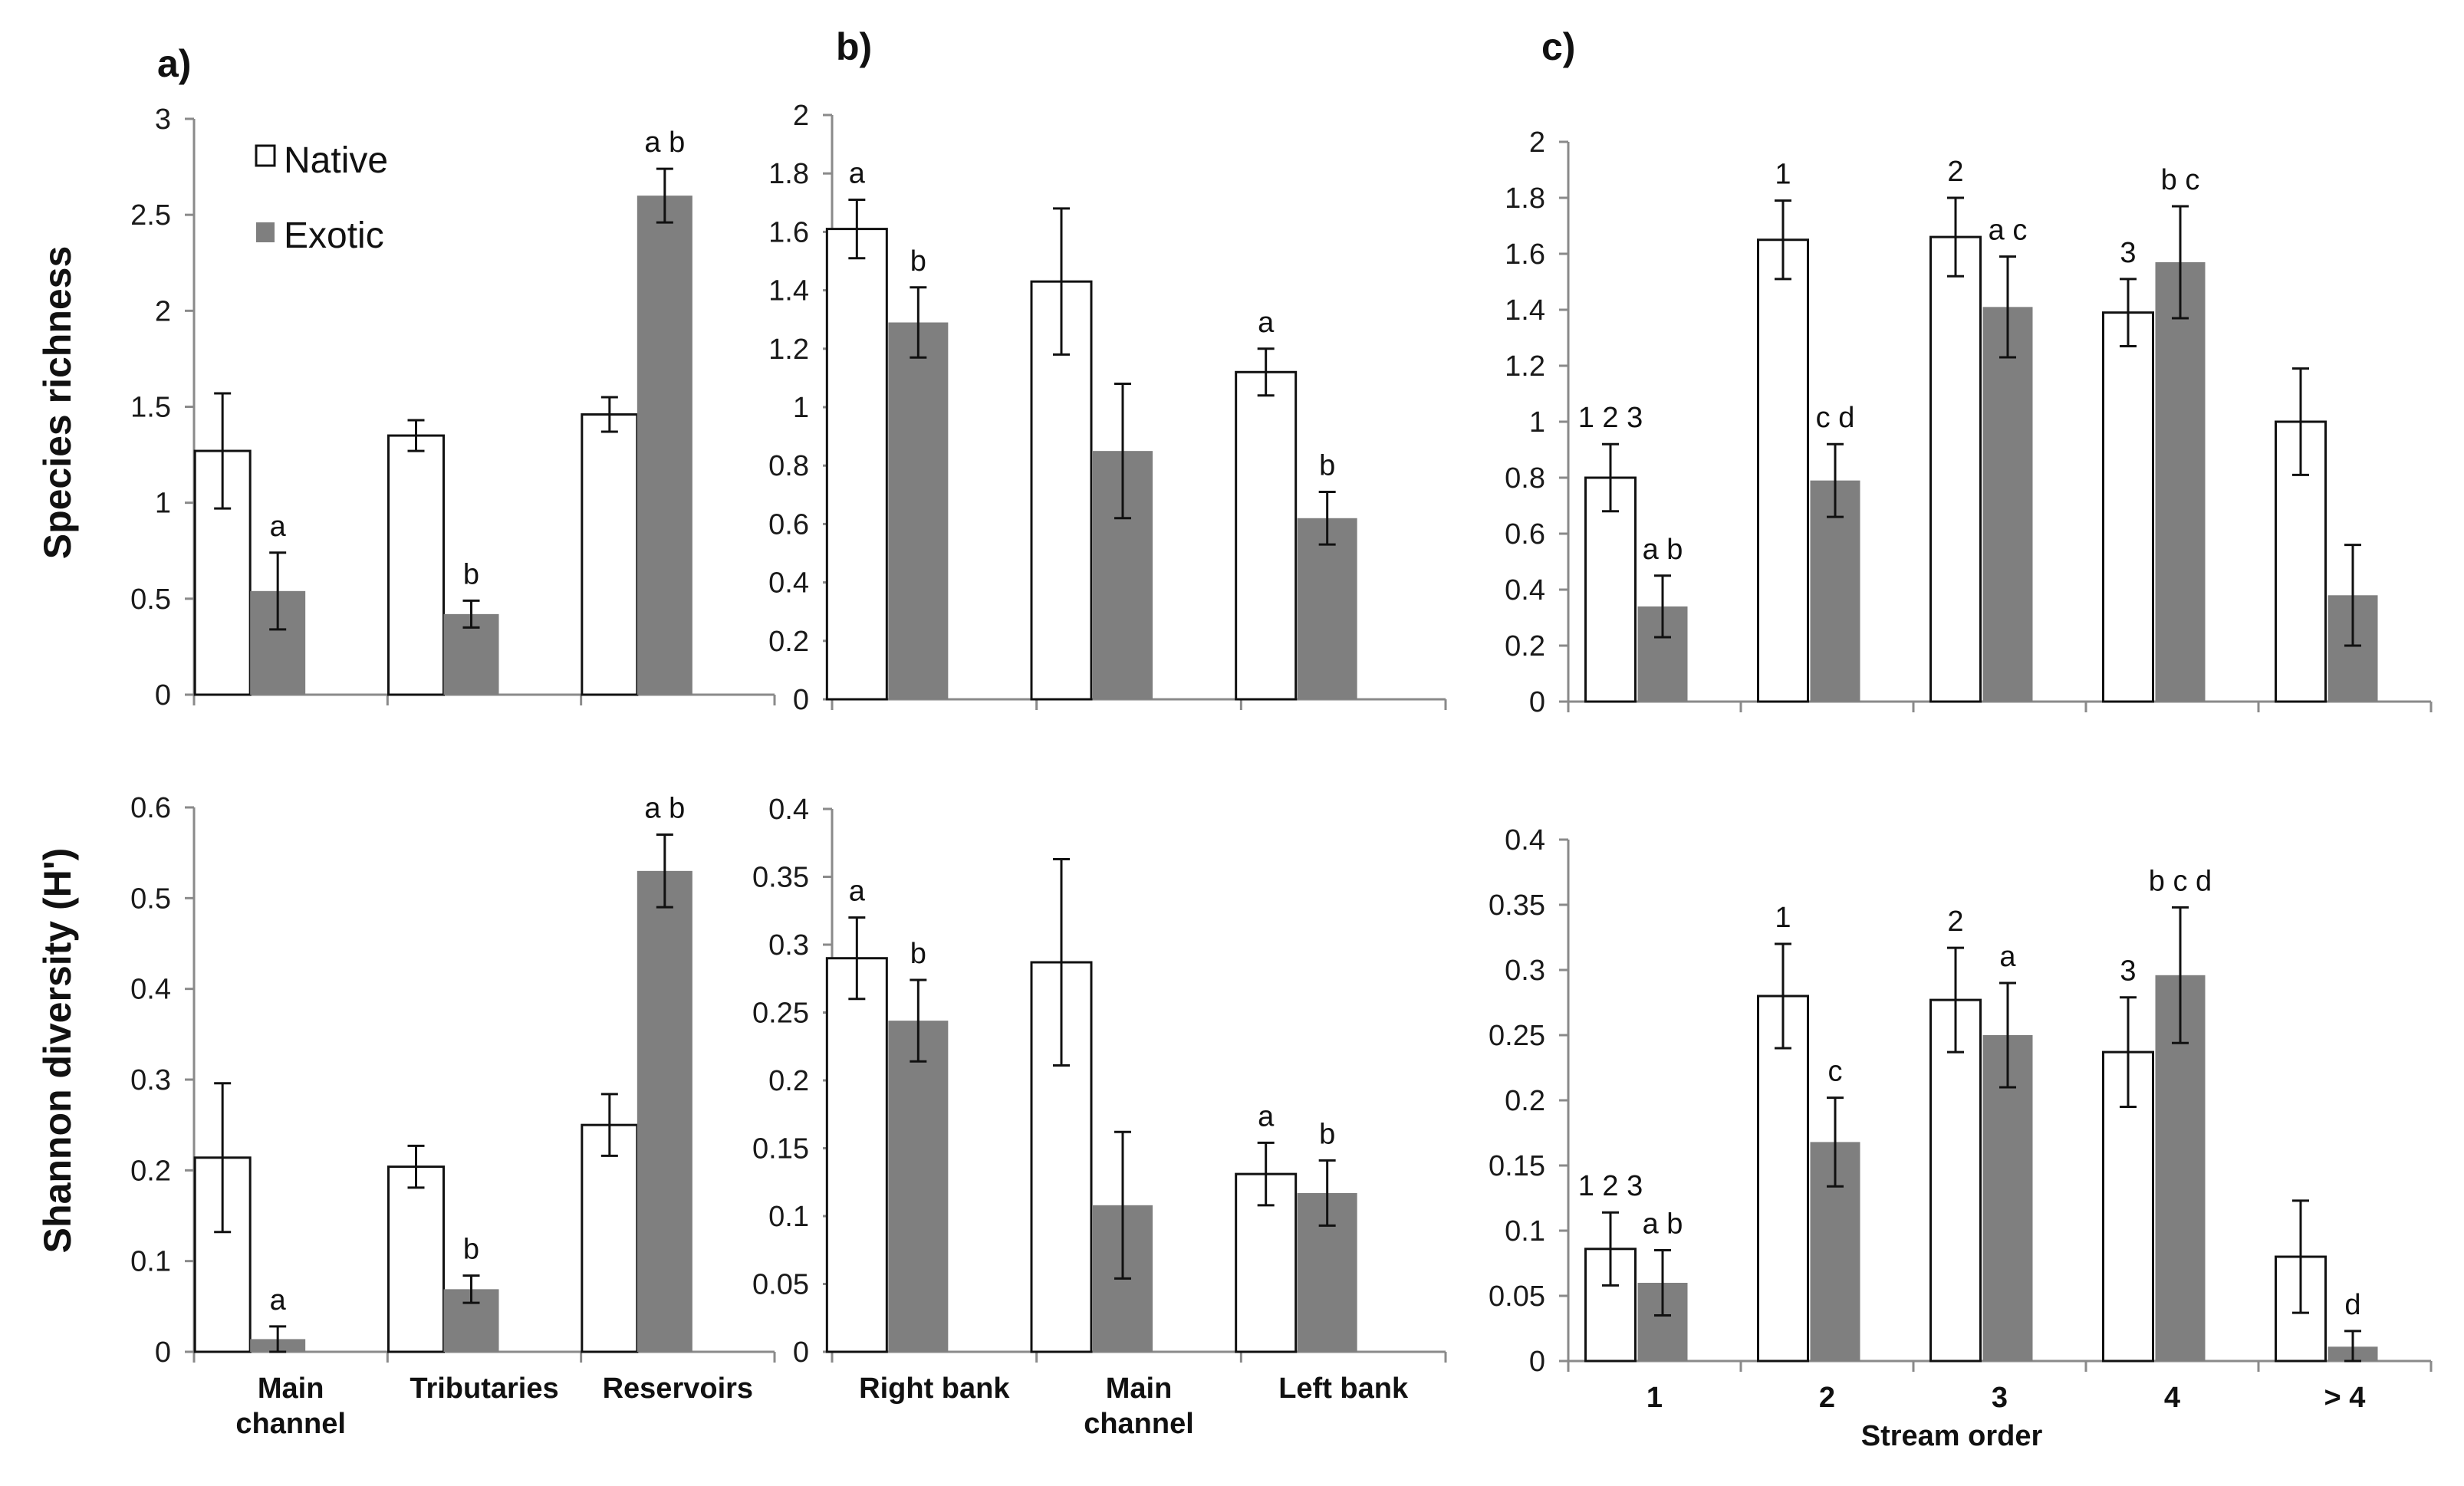 The height and width of the screenshot is (1486, 2464). Describe the element at coordinates (2128, 972) in the screenshot. I see `significance-label-native: 3` at that location.